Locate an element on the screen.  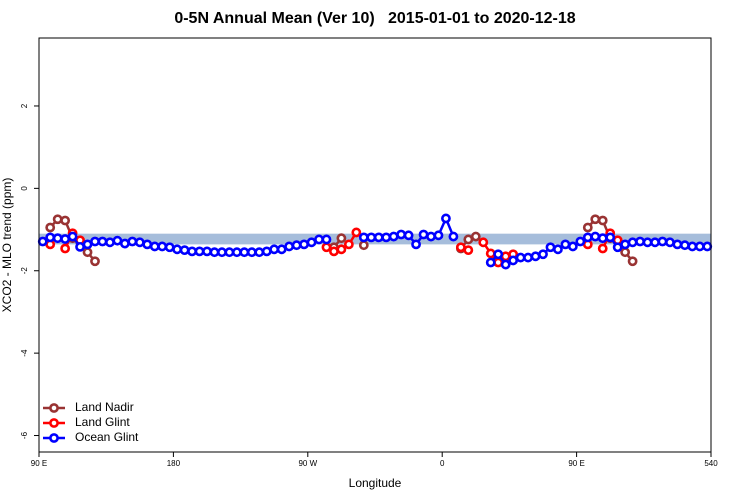
y-tick-label: -6 is located at coordinates (24, 435).